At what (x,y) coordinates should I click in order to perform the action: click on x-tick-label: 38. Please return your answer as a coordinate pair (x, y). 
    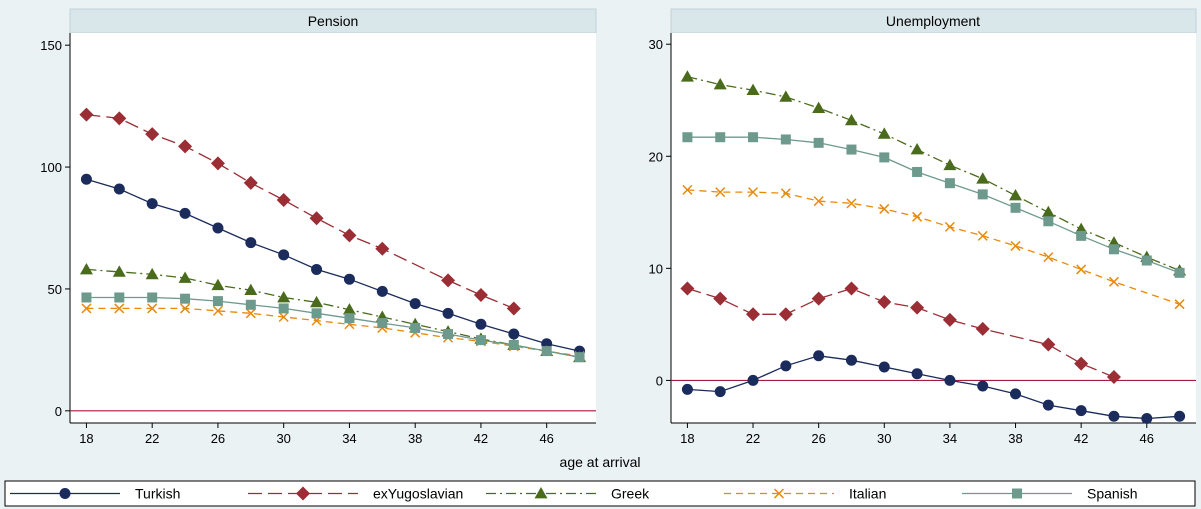
    Looking at the image, I should click on (1015, 438).